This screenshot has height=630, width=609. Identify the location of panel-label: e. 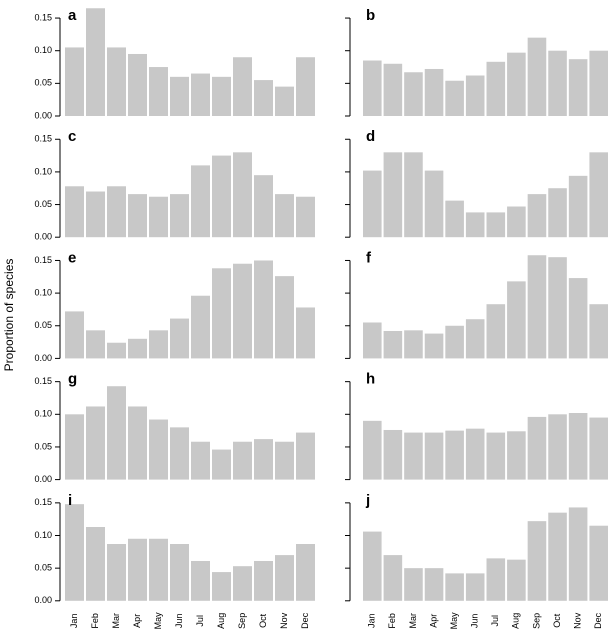
(72, 257).